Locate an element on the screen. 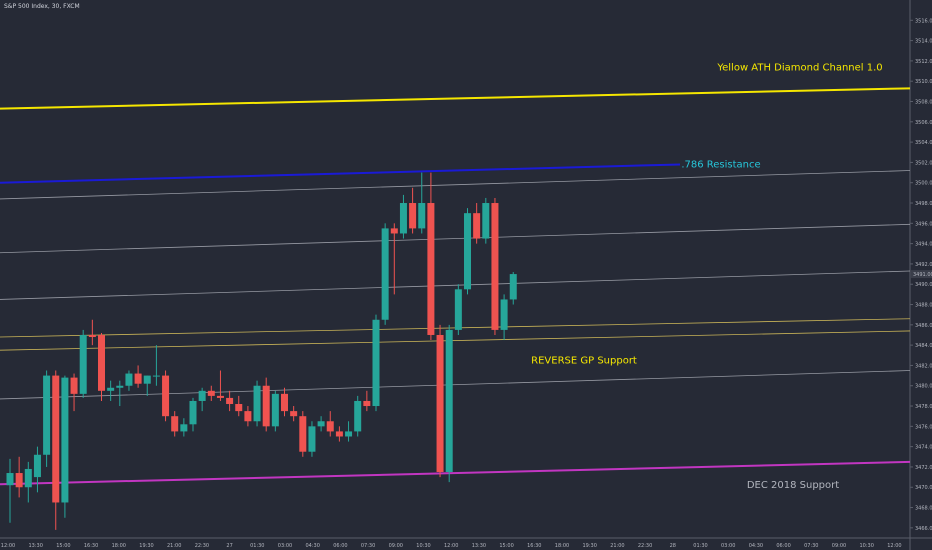 The width and height of the screenshot is (932, 550). y-tick-label: 3508.00 is located at coordinates (923, 103).